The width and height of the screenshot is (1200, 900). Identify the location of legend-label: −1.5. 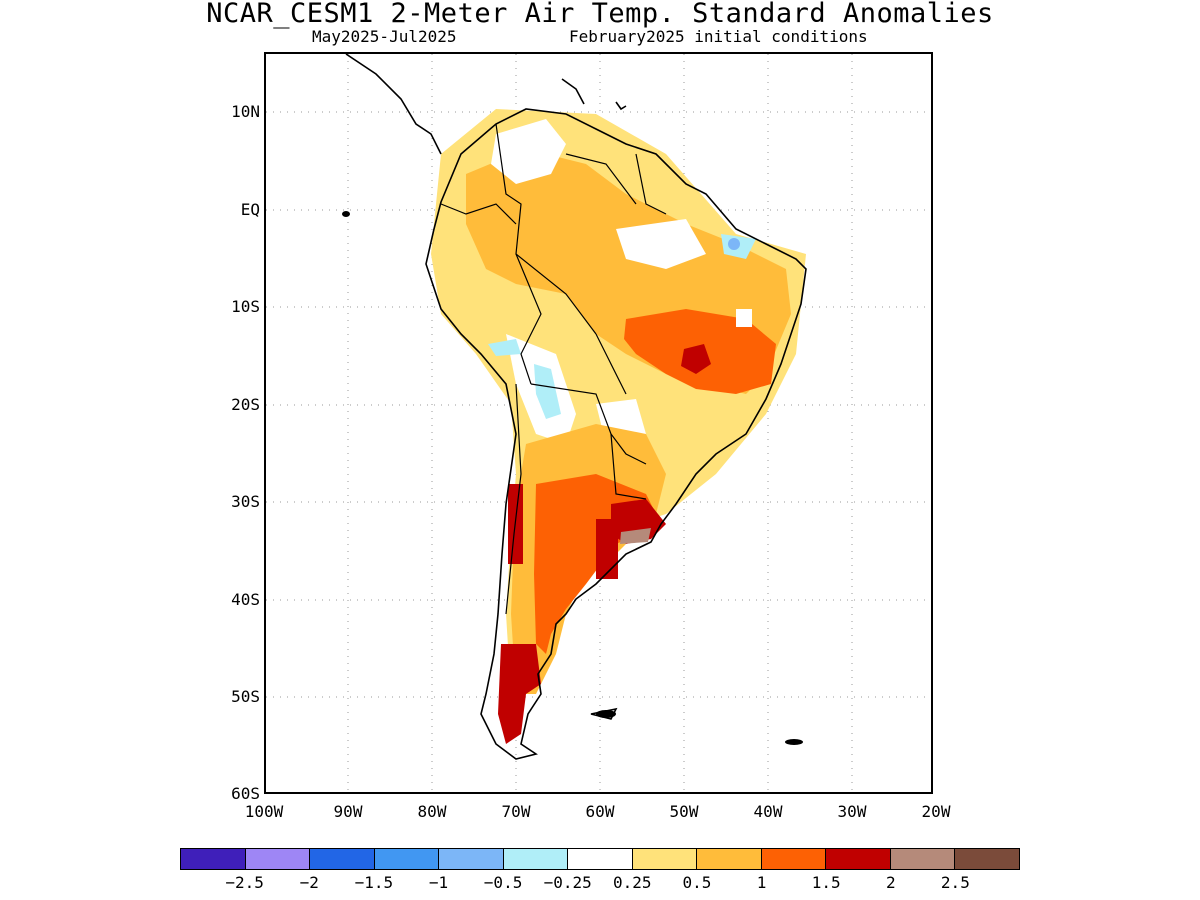
(374, 882).